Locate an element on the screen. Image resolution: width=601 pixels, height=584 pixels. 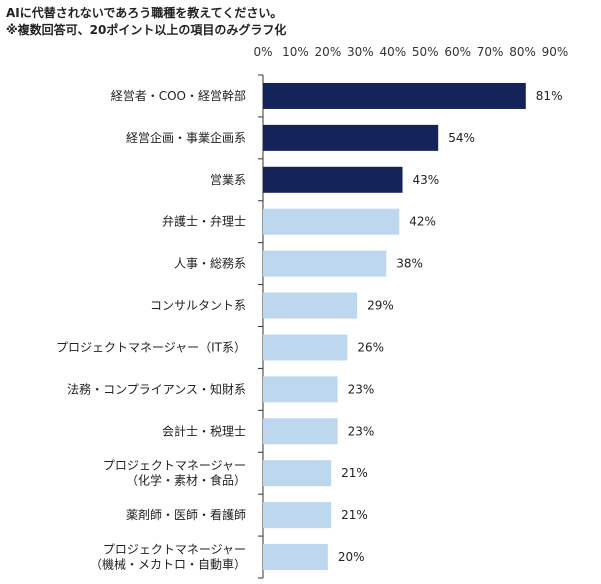
x-tick-label: 30% is located at coordinates (360, 52).